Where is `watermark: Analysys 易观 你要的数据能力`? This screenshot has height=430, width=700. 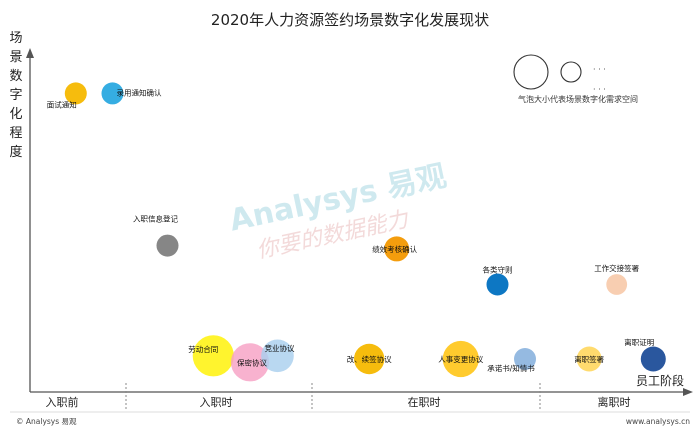
watermark: Analysys 易观 你要的数据能力 is located at coordinates (338, 211).